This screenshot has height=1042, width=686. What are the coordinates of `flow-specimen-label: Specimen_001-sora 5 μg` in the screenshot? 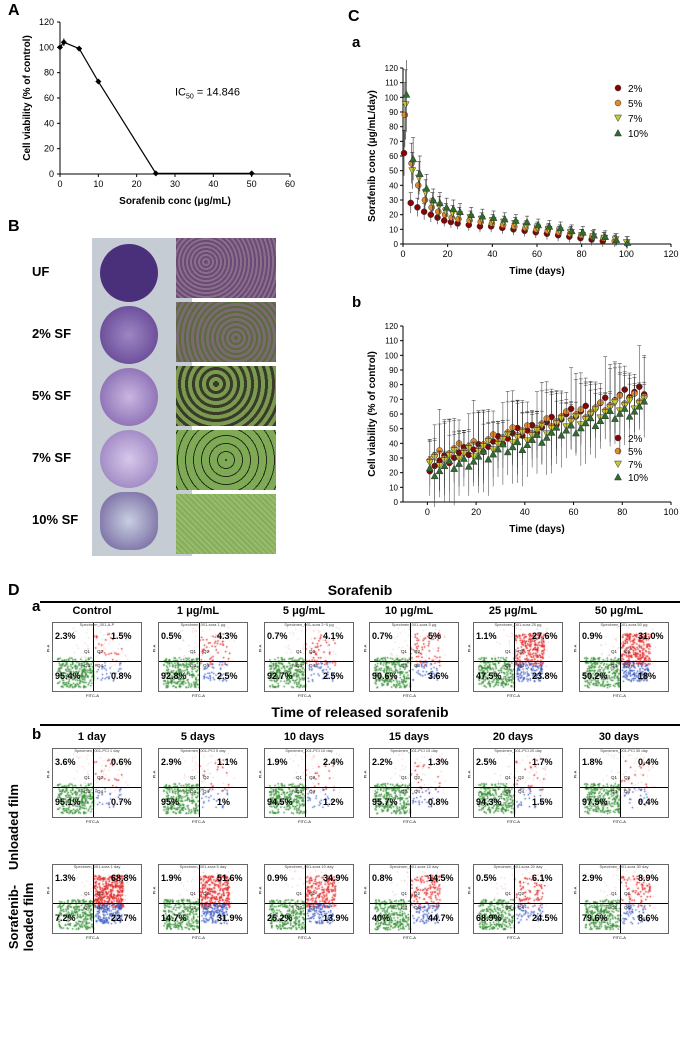 It's located at (414, 624).